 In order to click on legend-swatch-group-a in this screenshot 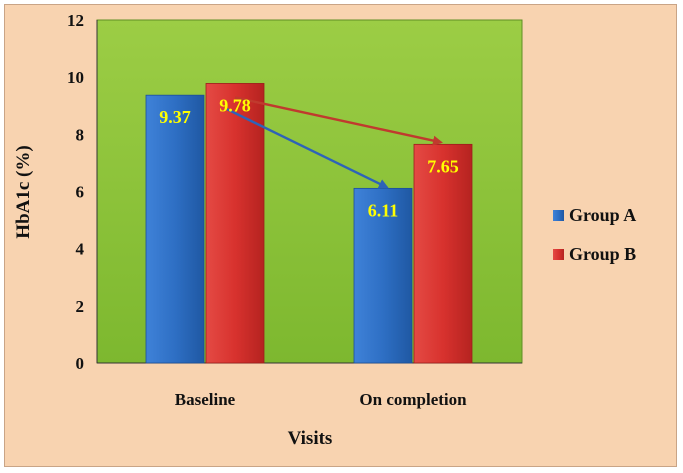, I will do `click(558, 215)`.